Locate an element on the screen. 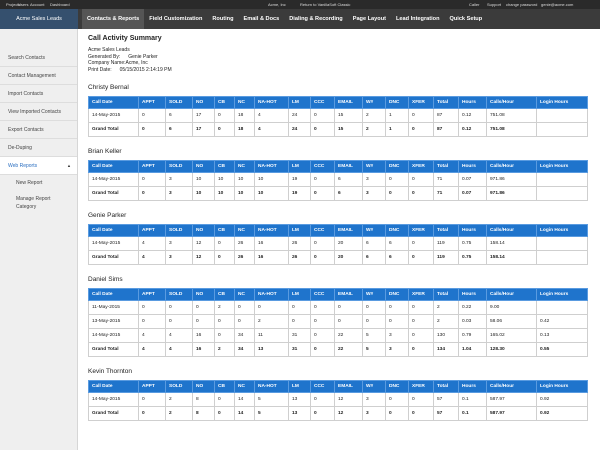  column-header: XFER is located at coordinates (421, 166).